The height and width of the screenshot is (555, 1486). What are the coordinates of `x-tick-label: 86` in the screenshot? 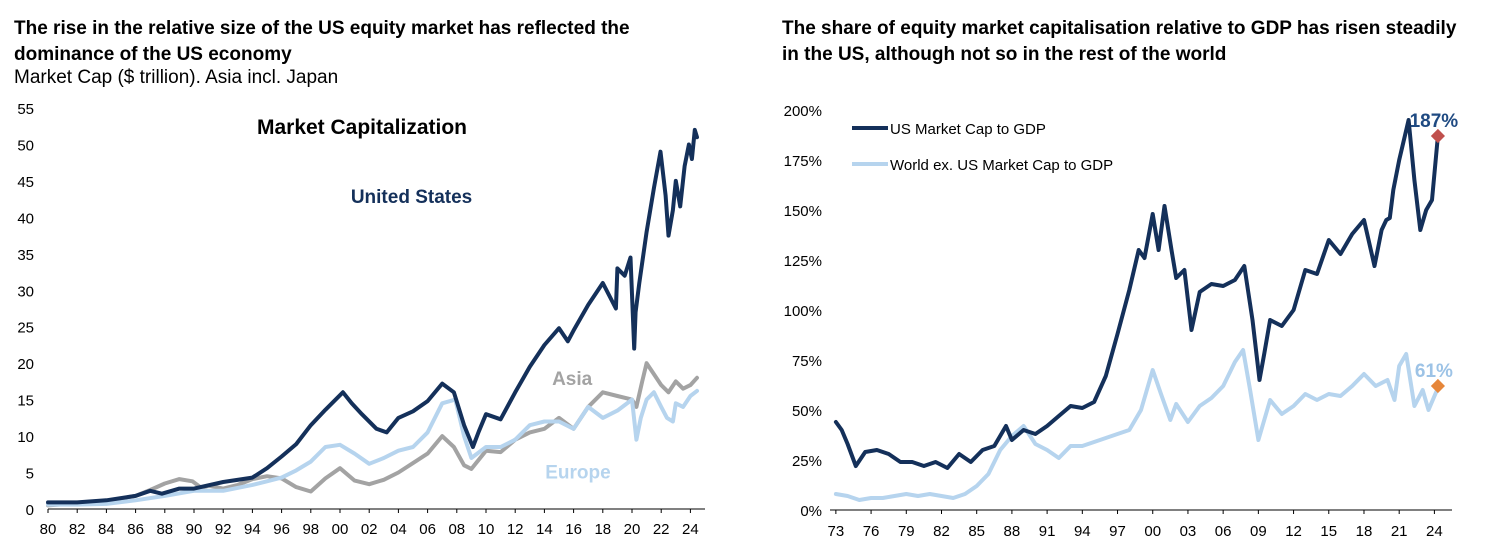 It's located at (135, 529).